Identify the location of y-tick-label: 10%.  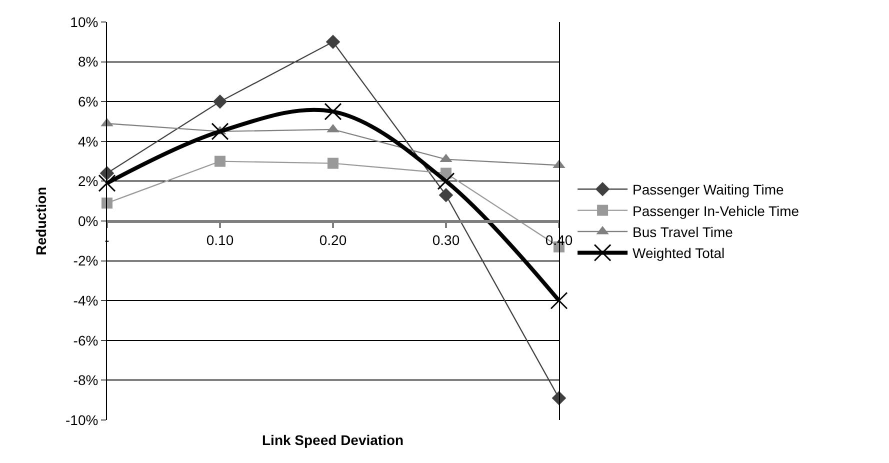
(84, 22).